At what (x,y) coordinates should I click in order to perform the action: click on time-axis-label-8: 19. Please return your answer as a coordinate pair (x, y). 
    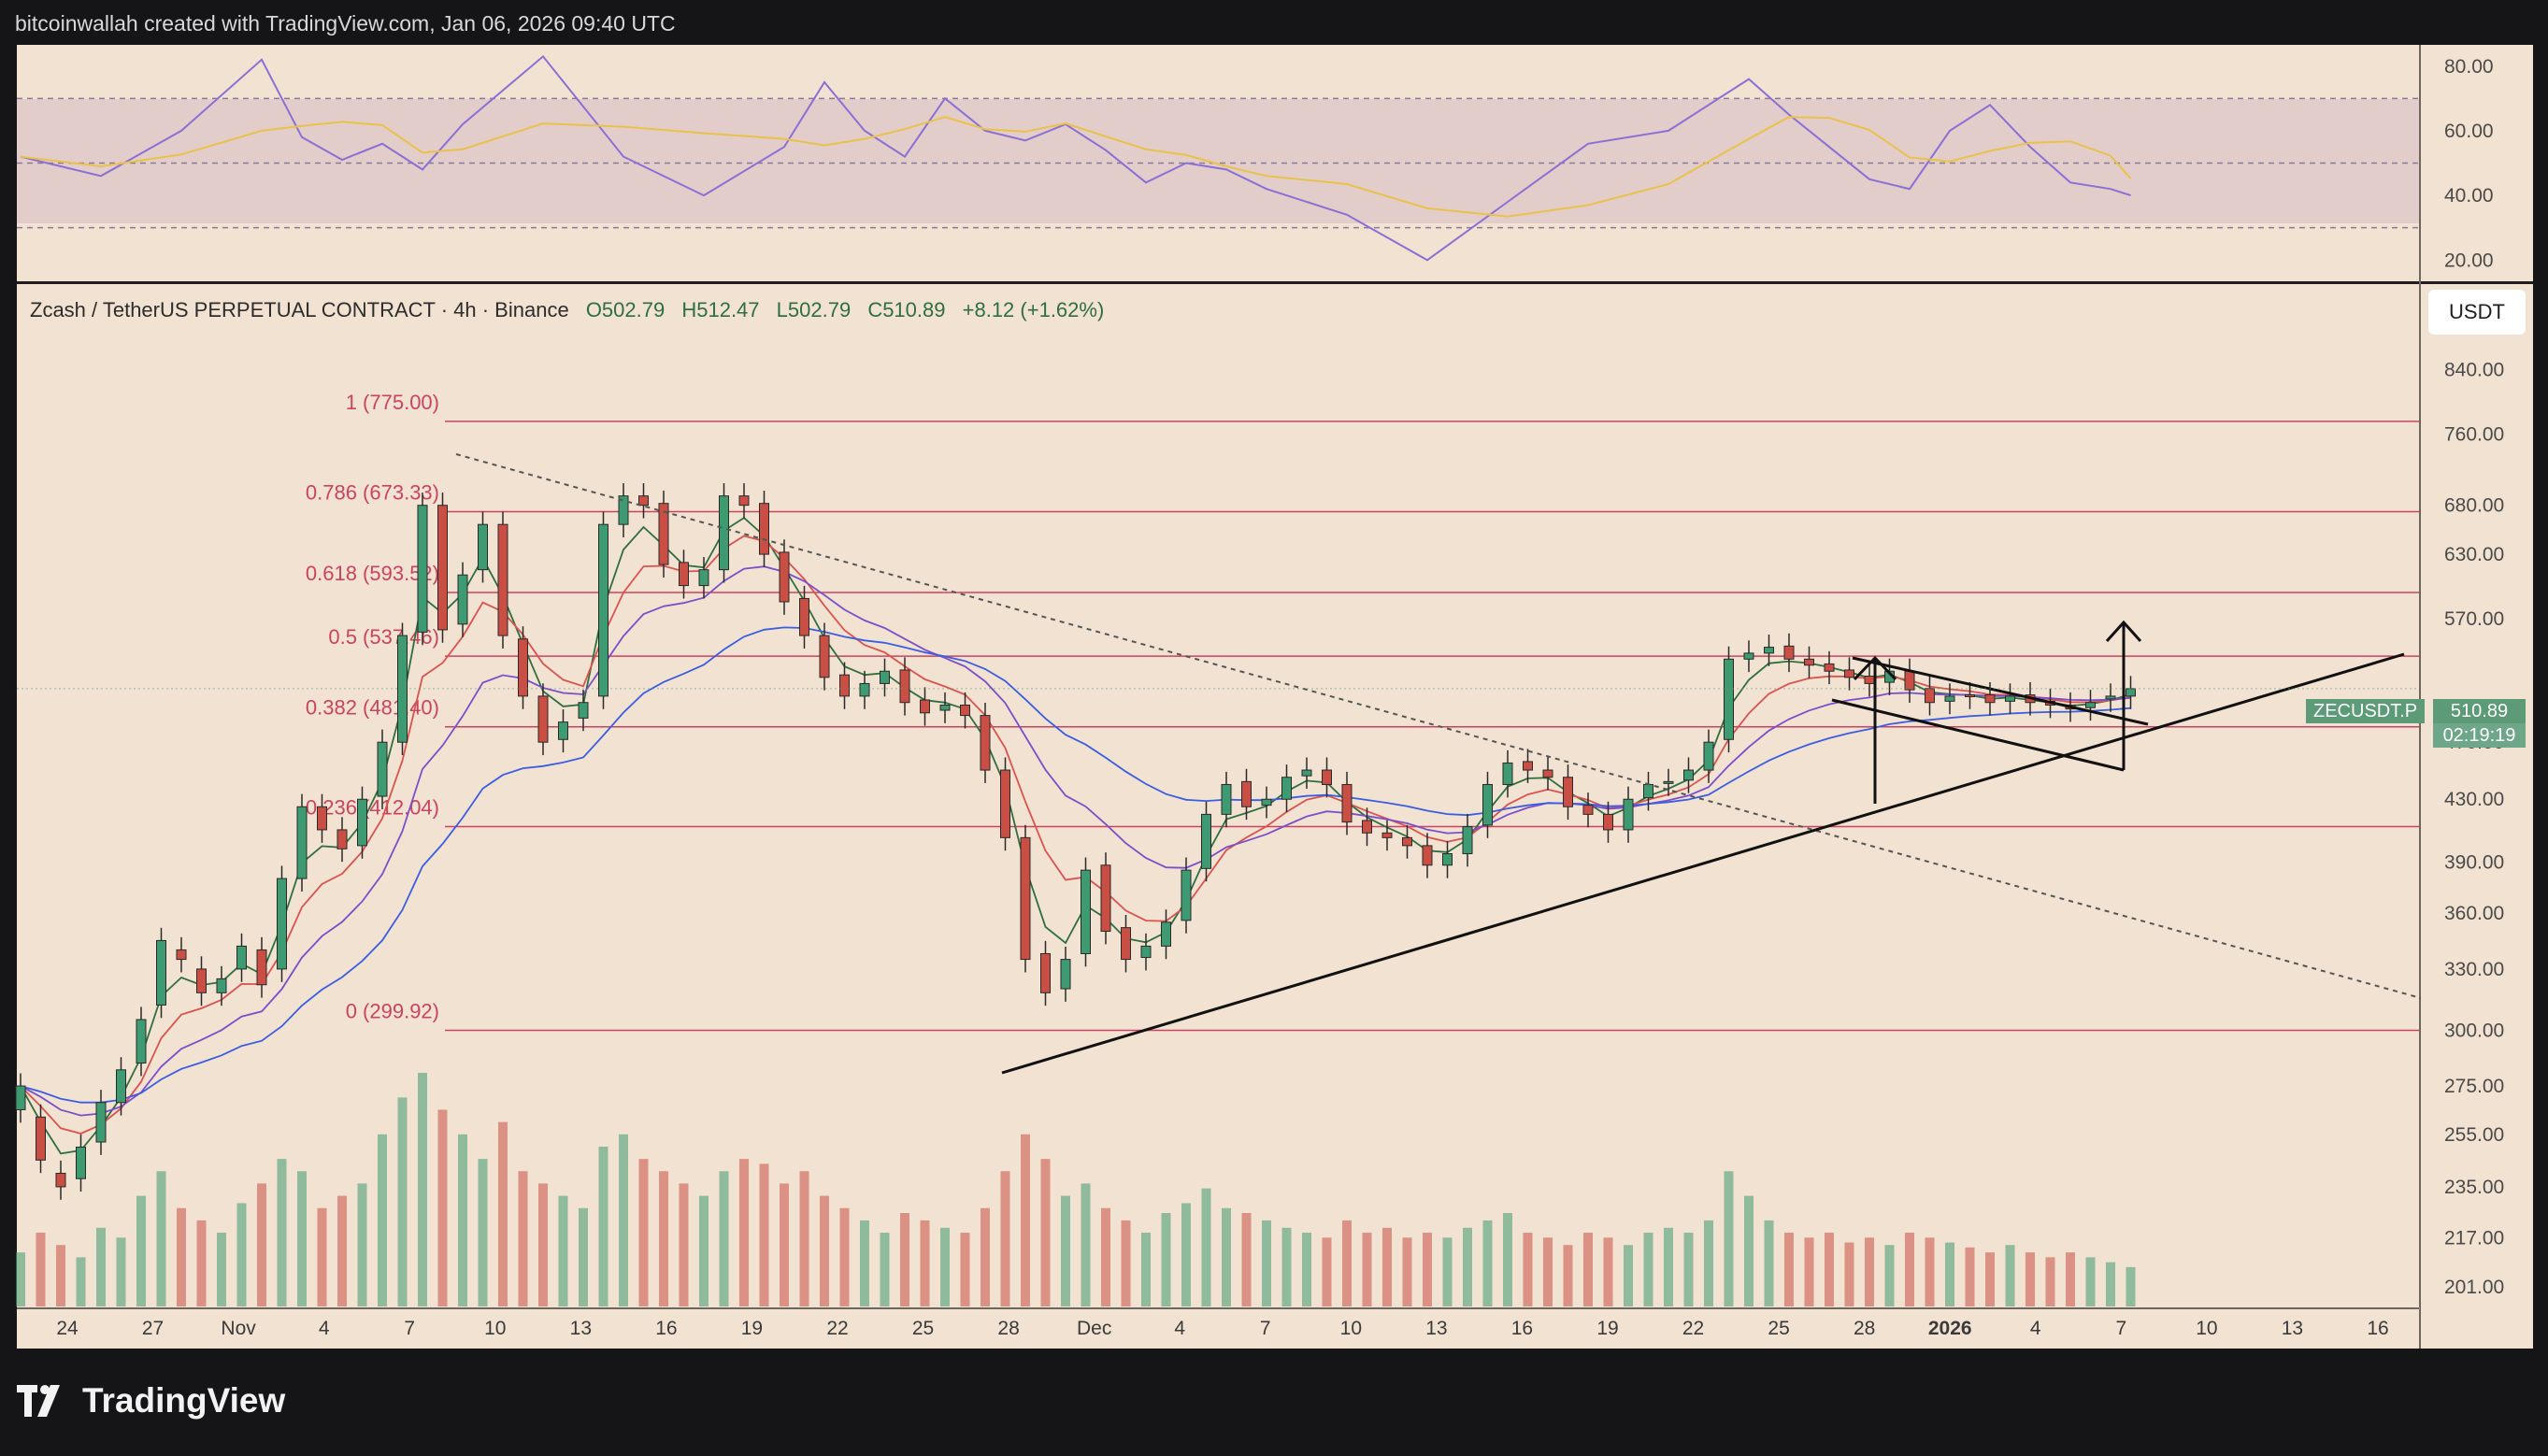
    Looking at the image, I should click on (752, 1328).